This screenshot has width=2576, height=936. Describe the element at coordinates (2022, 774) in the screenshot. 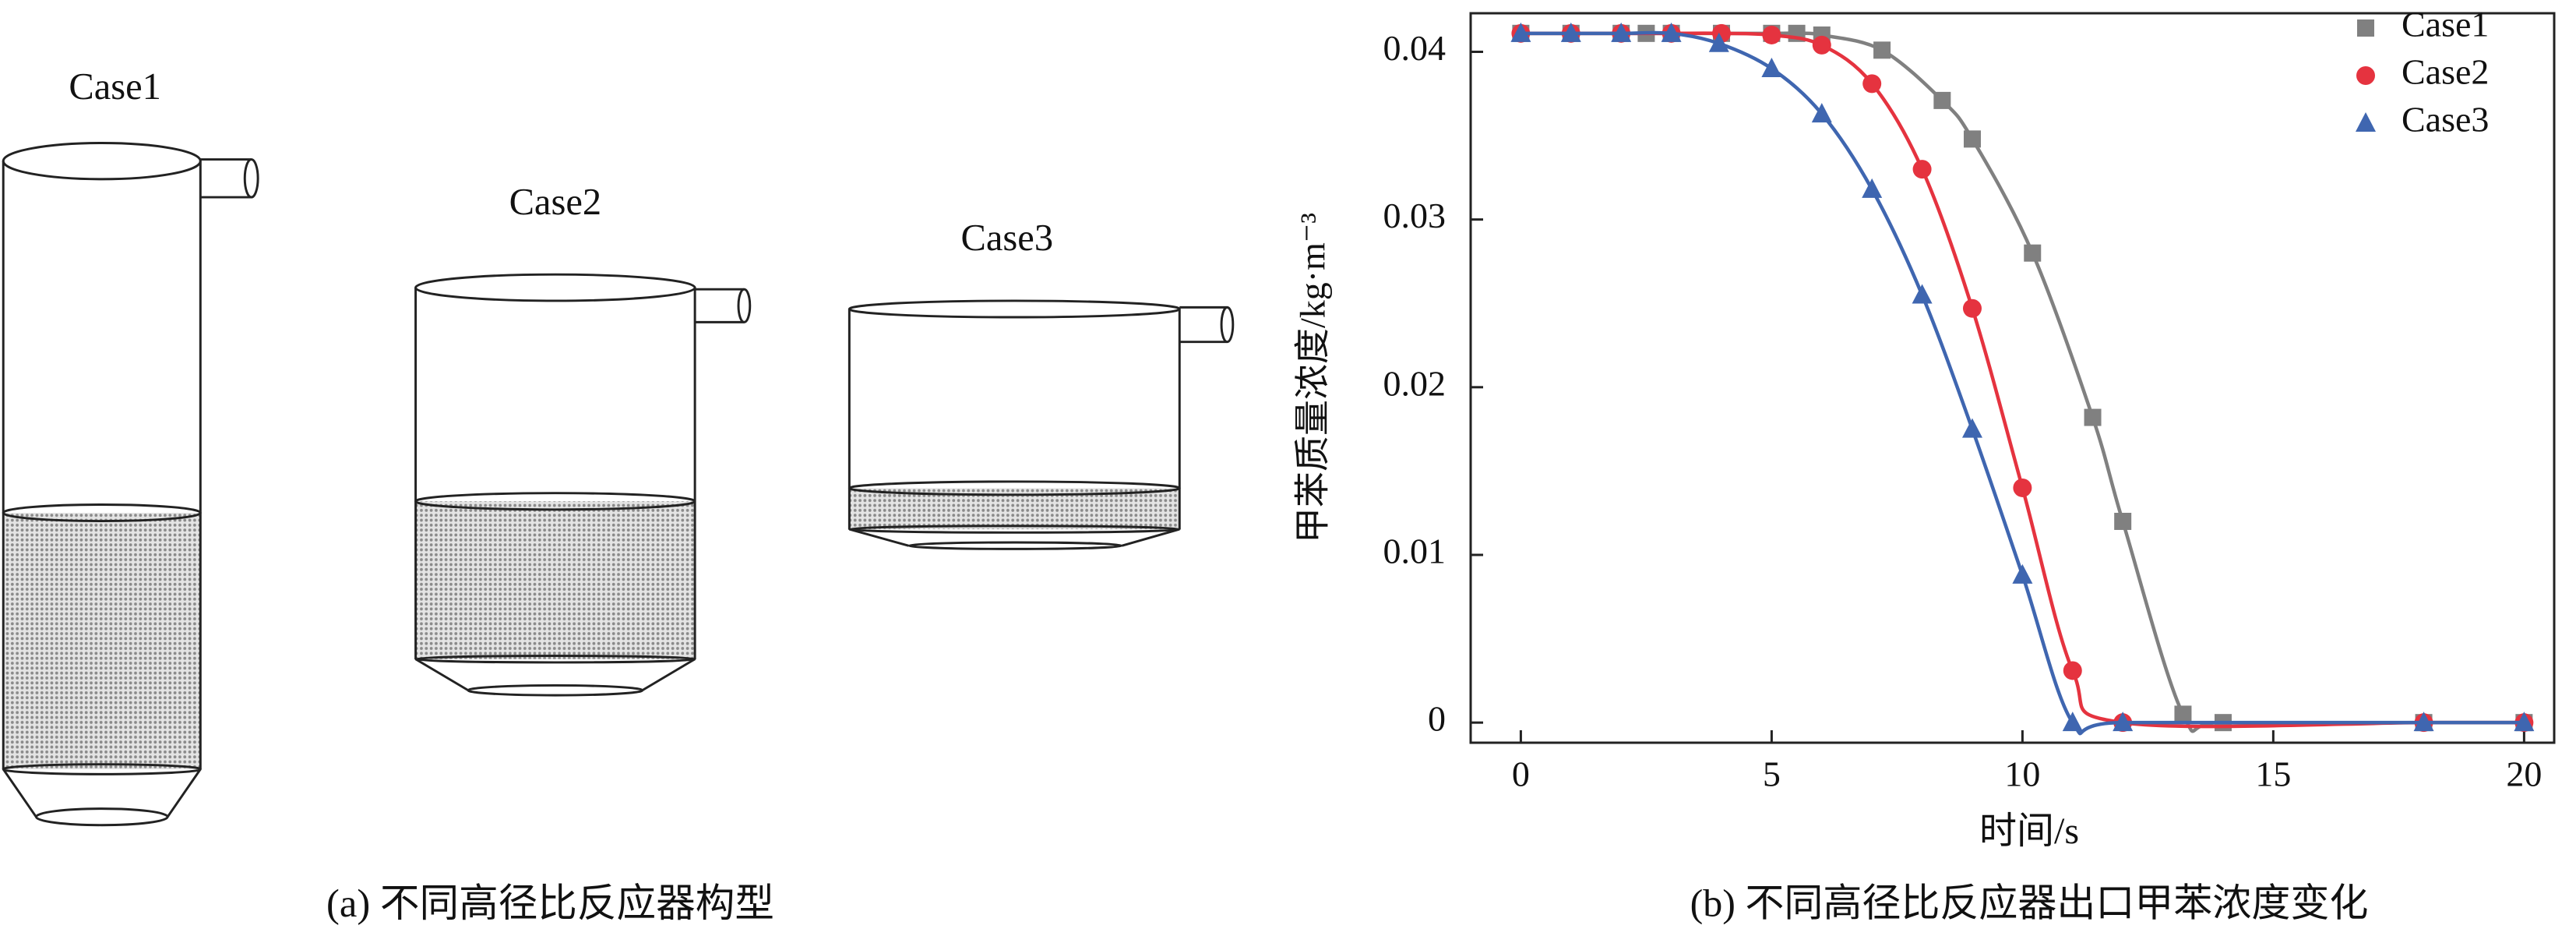

I see `x-tick-label: 10` at that location.